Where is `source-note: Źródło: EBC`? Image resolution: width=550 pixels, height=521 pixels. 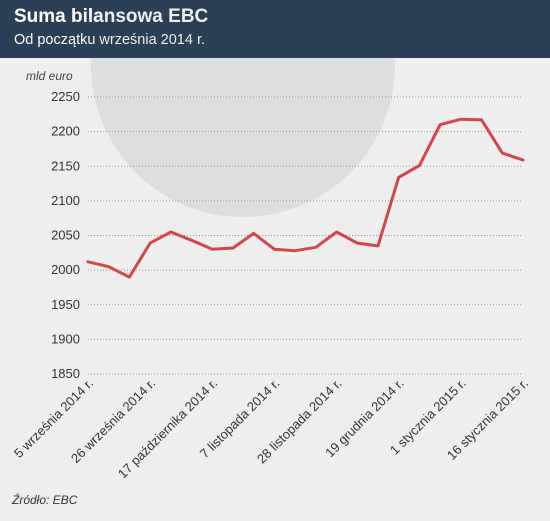 source-note: Źródło: EBC is located at coordinates (45, 500).